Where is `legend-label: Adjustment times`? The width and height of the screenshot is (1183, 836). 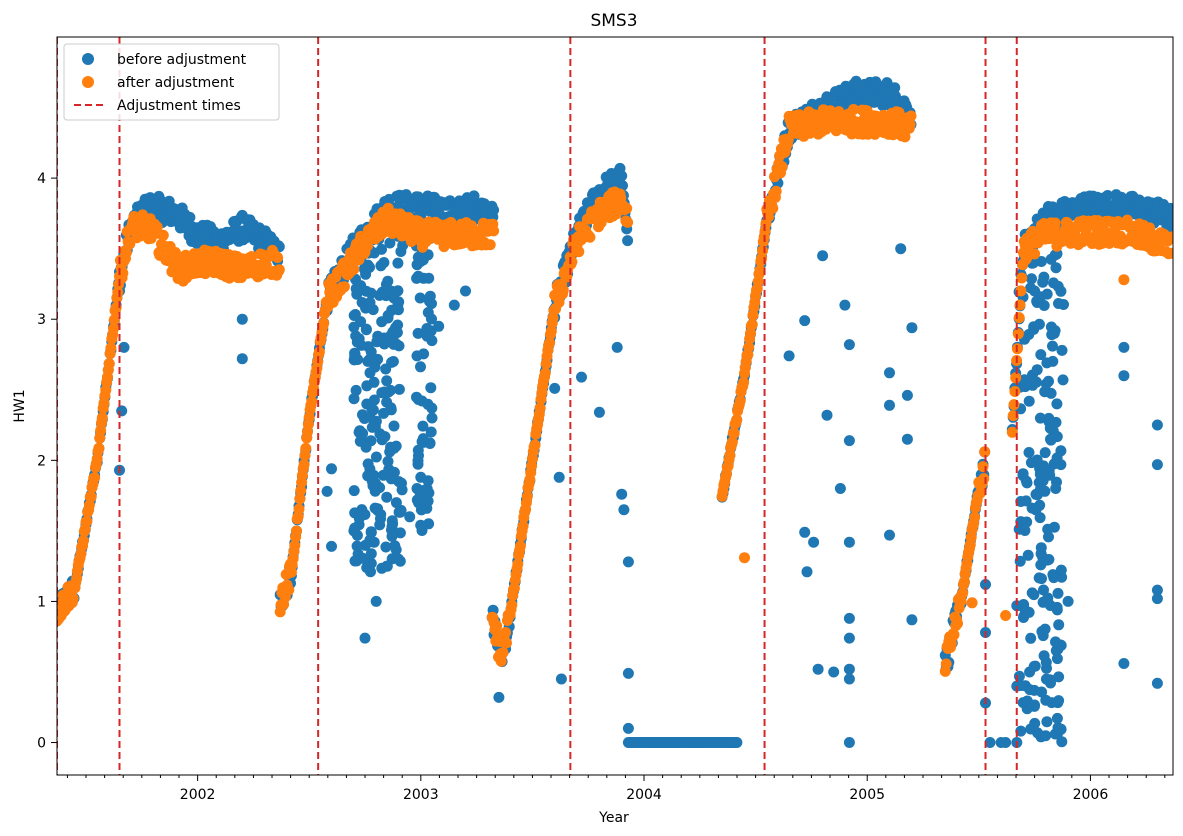 legend-label: Adjustment times is located at coordinates (179, 106).